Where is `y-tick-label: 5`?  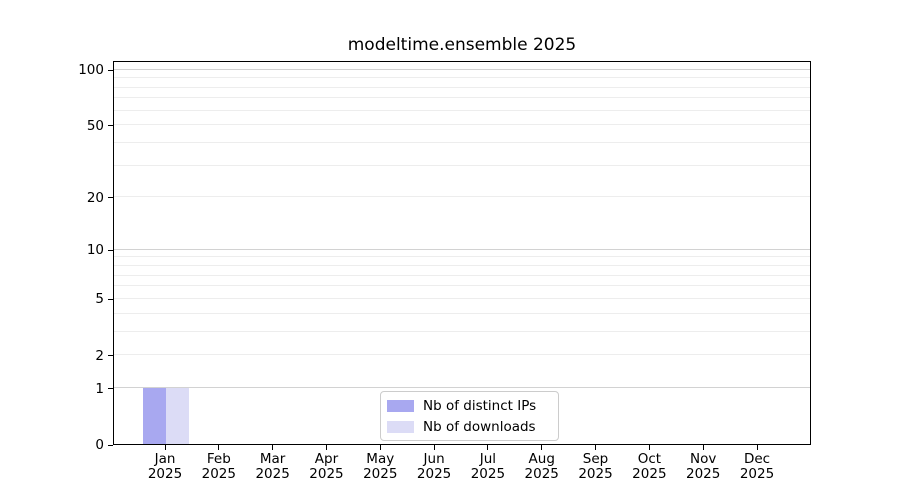
y-tick-label: 5 is located at coordinates (99, 299).